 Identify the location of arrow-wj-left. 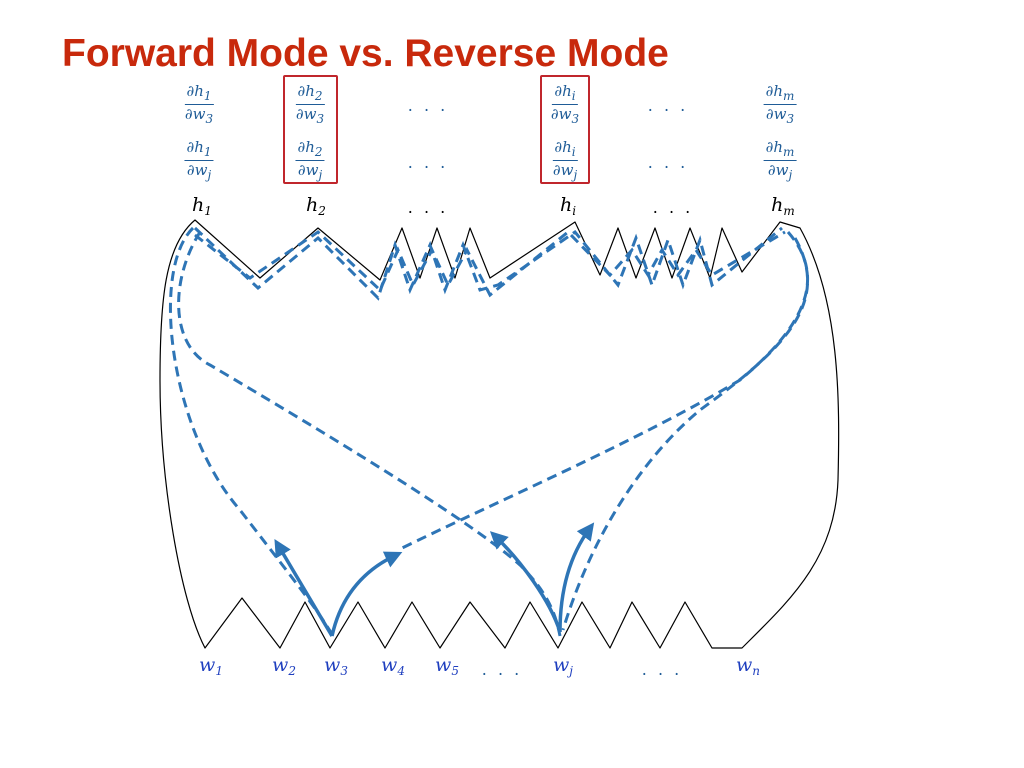
(525, 582).